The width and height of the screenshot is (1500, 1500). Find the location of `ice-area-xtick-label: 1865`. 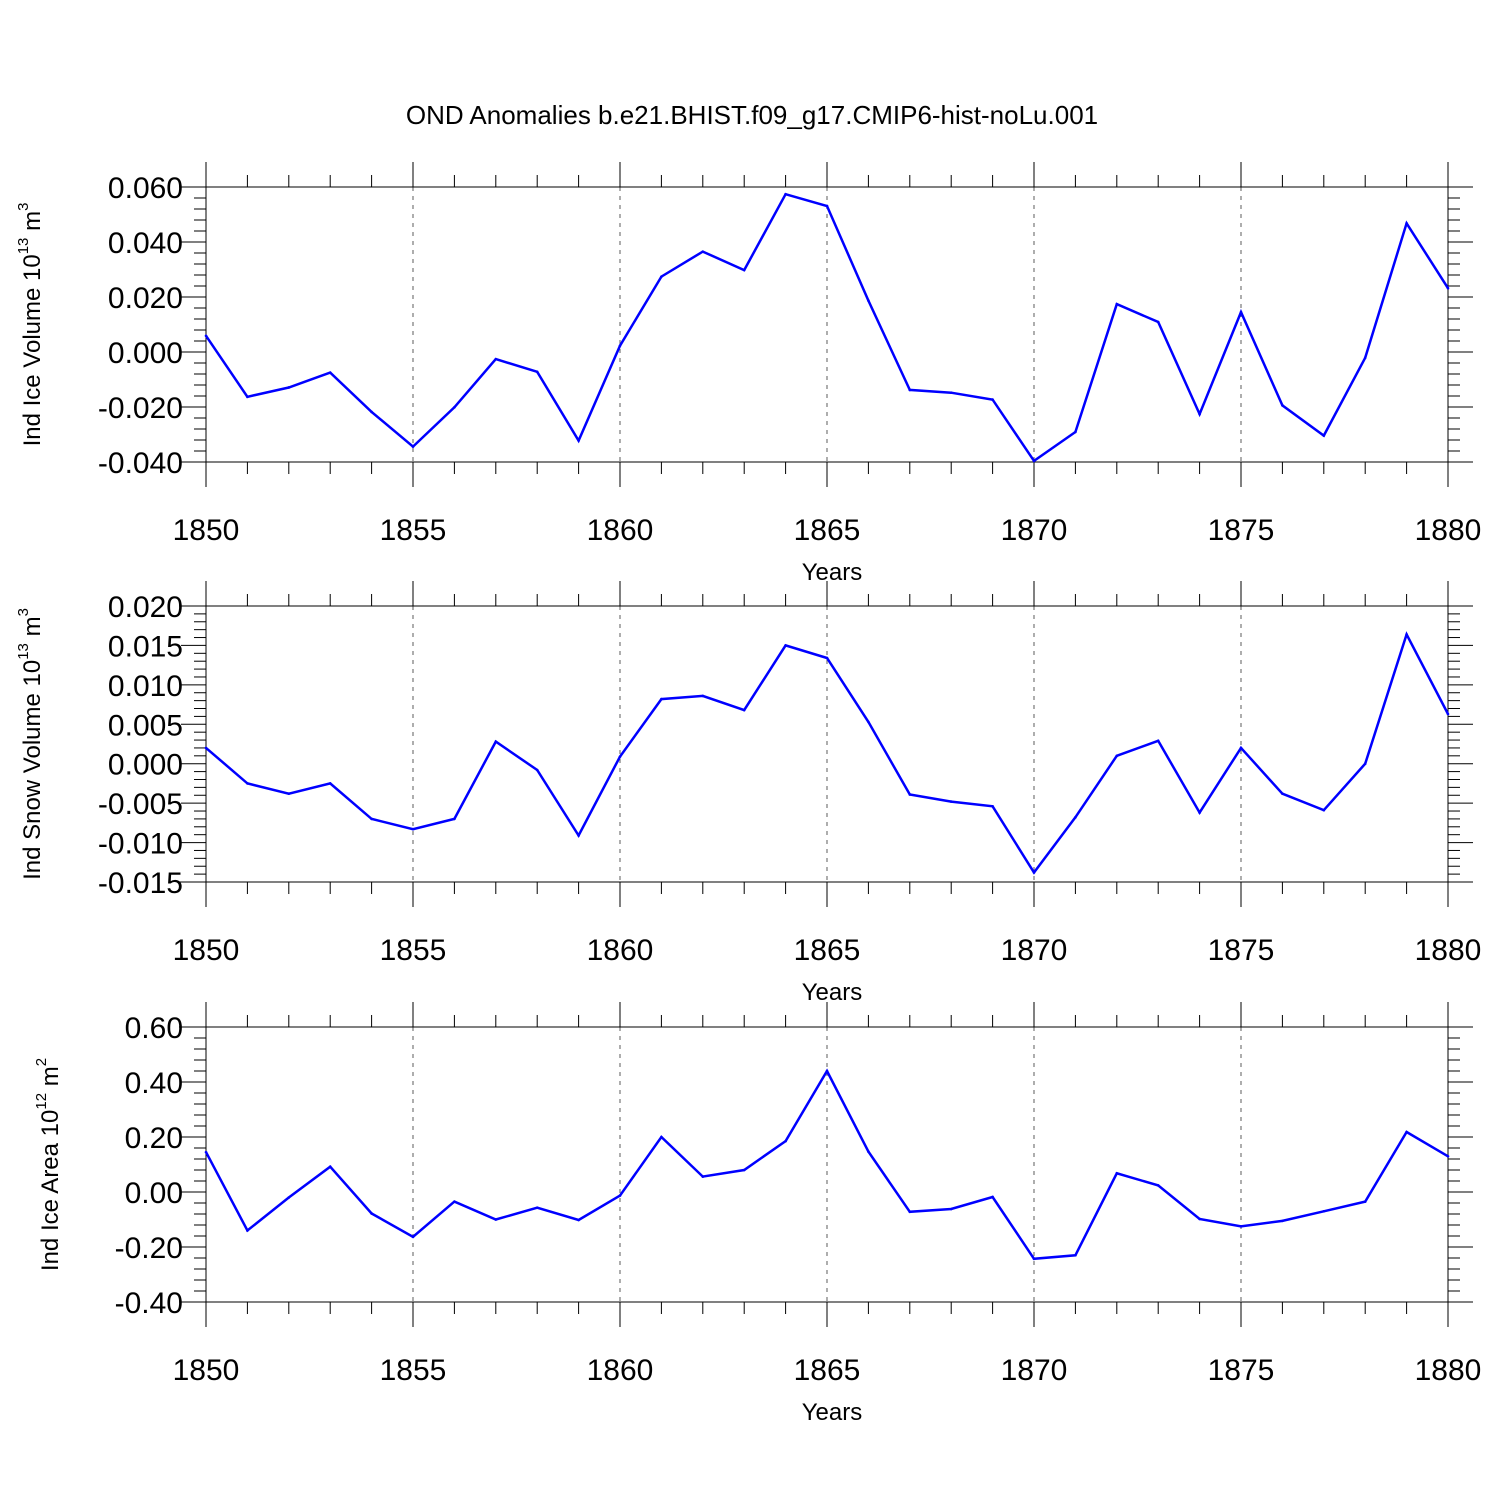

ice-area-xtick-label: 1865 is located at coordinates (827, 1370).